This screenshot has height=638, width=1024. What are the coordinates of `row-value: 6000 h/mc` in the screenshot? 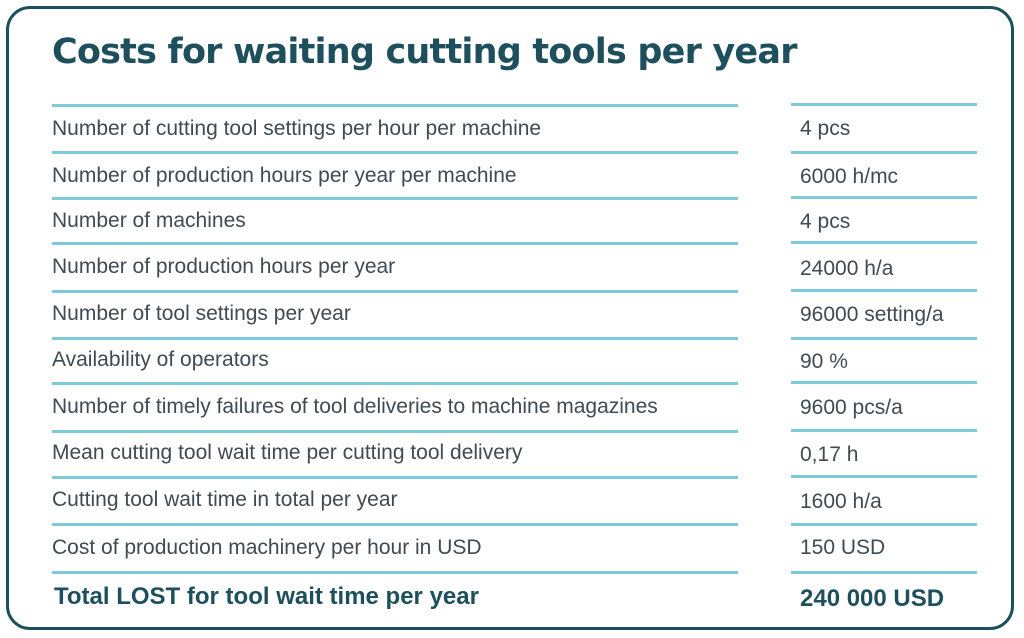 It's located at (849, 176).